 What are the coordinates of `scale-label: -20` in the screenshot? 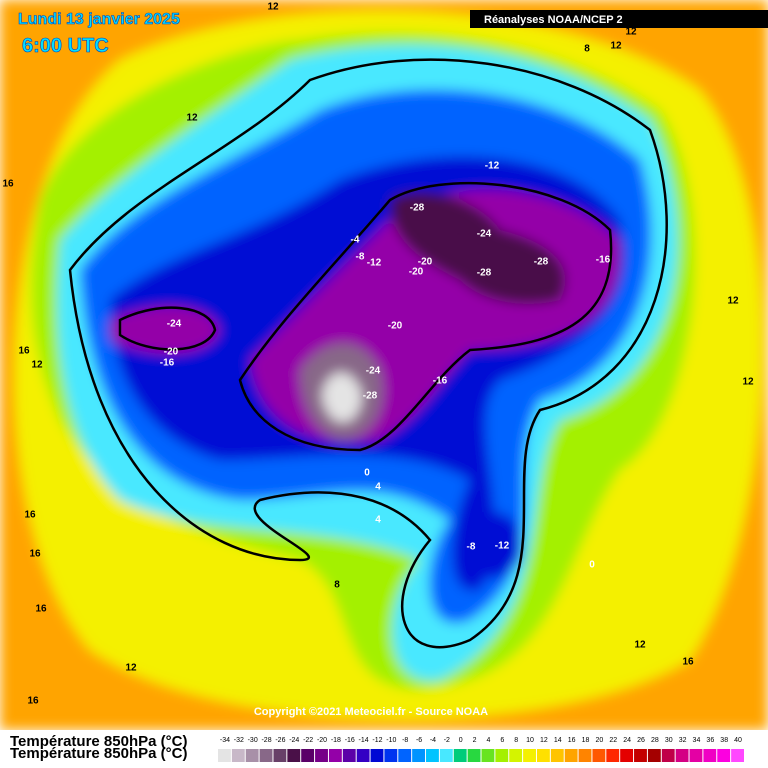 It's located at (322, 740).